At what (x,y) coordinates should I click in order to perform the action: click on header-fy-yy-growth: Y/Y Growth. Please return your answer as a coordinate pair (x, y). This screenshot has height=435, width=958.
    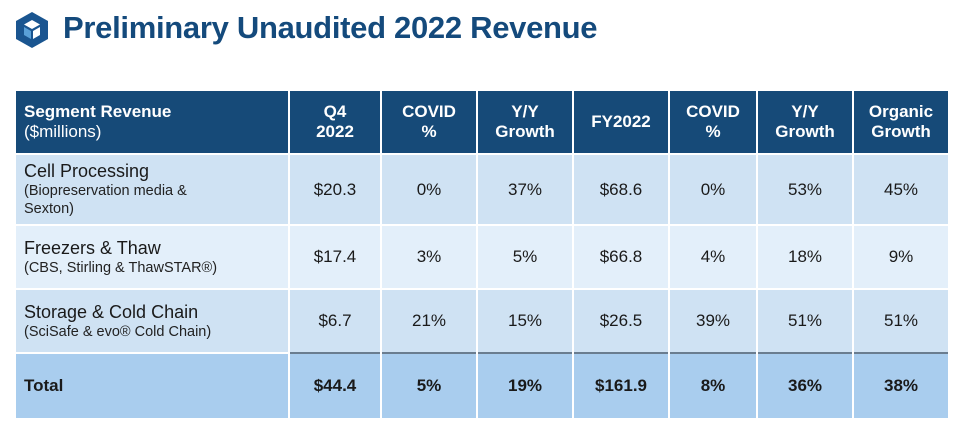
    Looking at the image, I should click on (805, 122).